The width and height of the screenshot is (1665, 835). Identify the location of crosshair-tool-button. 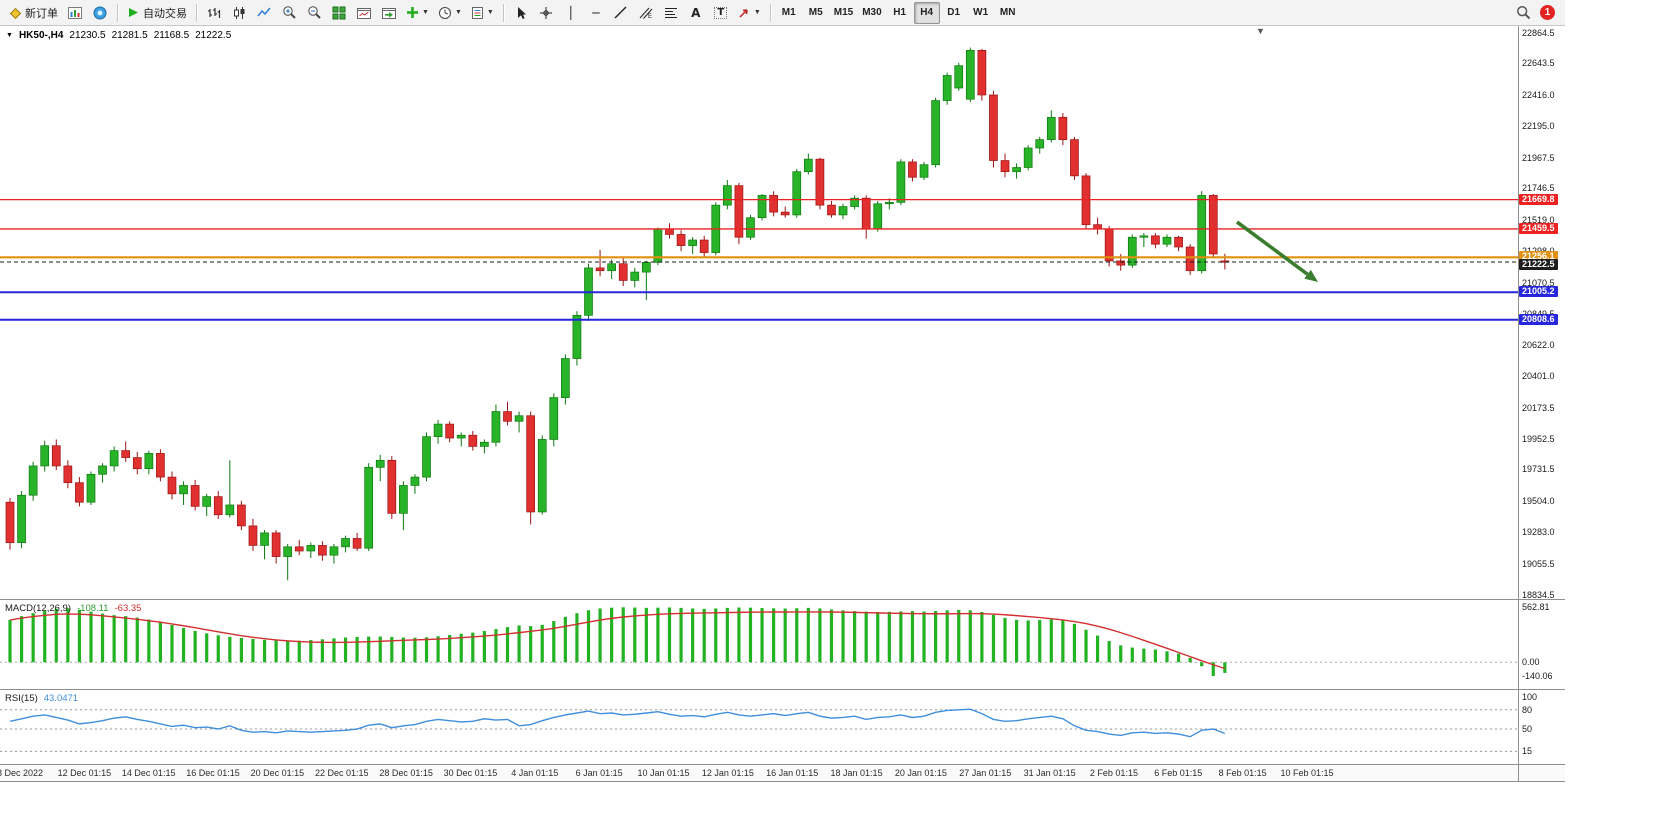
(546, 13).